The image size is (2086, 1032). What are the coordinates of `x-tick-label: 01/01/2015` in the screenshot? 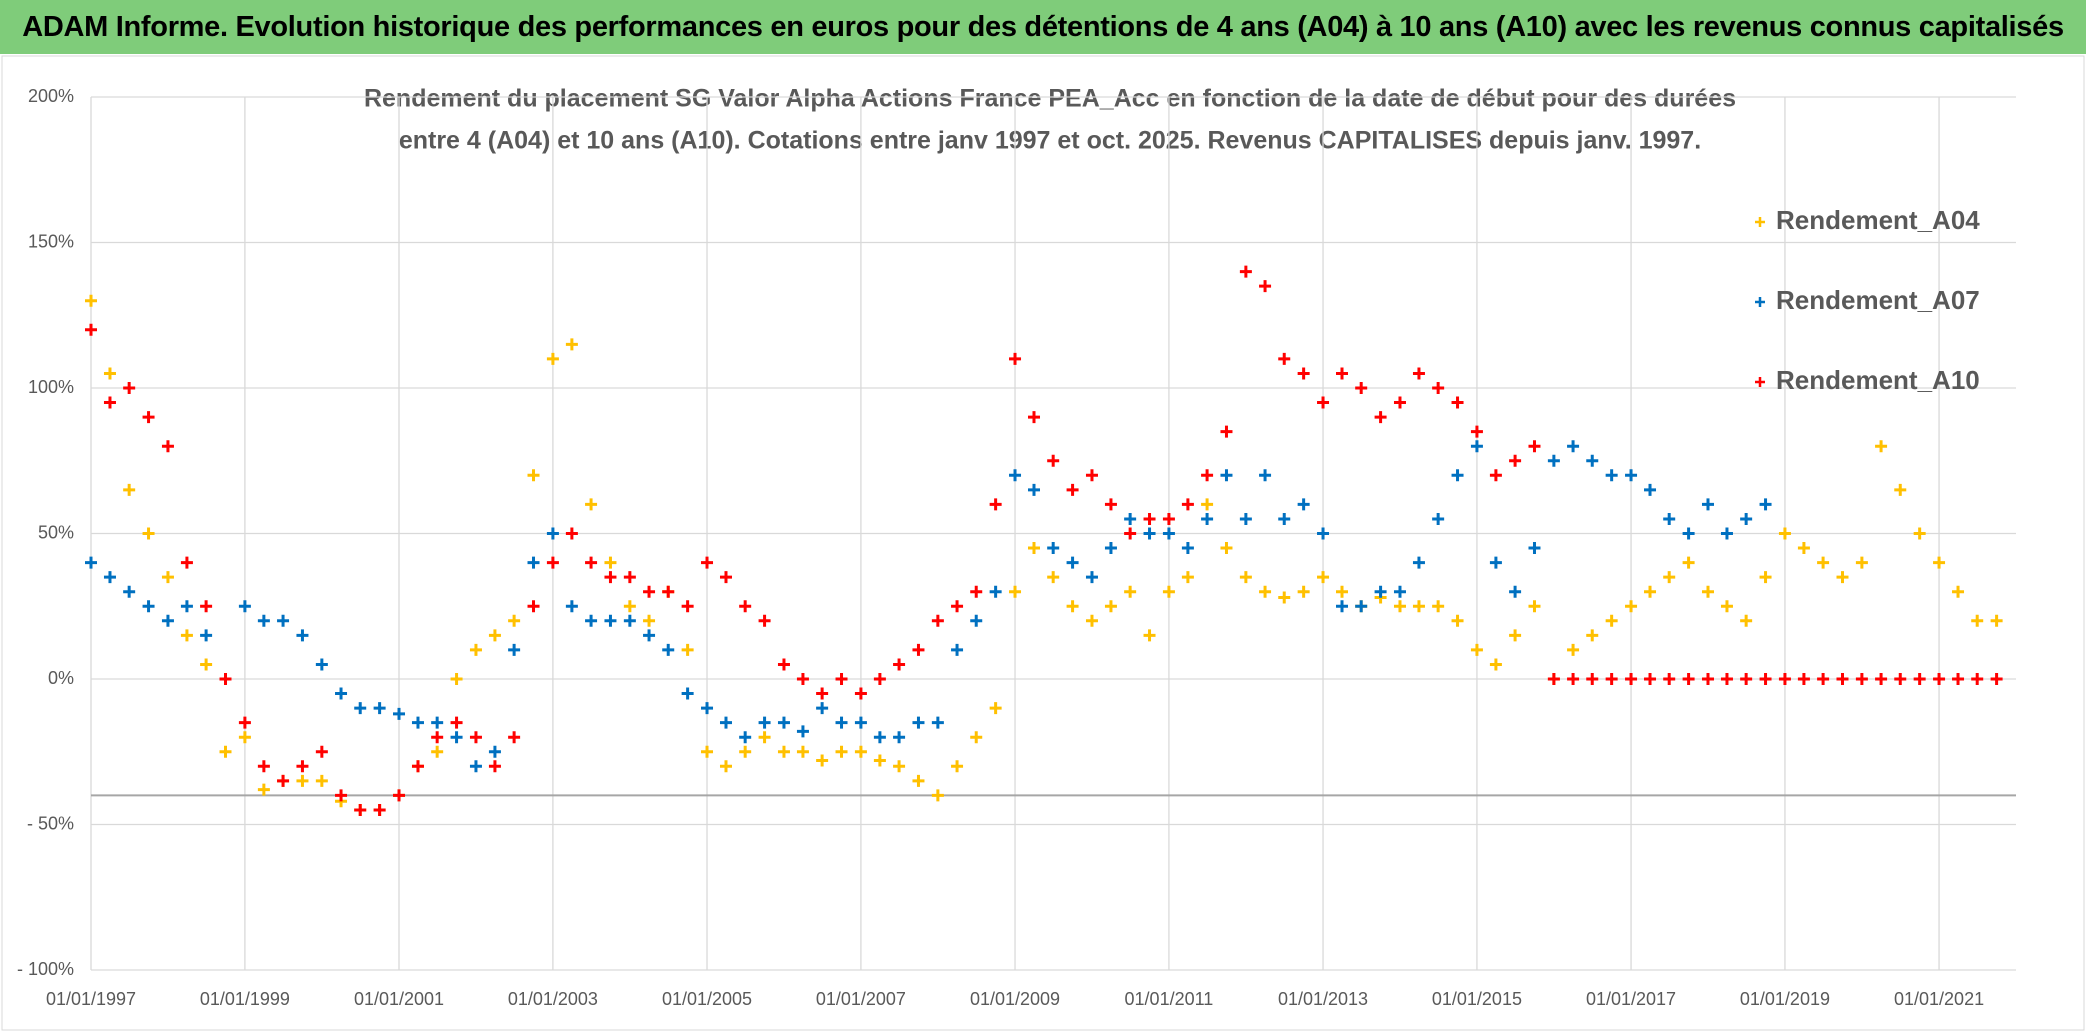 It's located at (1477, 999).